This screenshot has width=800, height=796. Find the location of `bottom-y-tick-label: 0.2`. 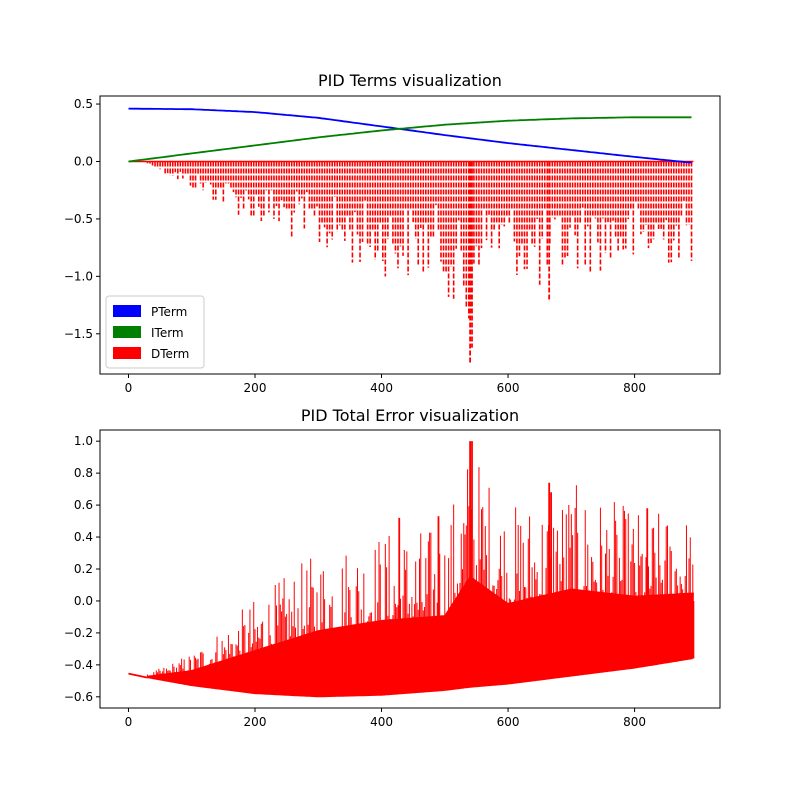

bottom-y-tick-label: 0.2 is located at coordinates (83, 569).